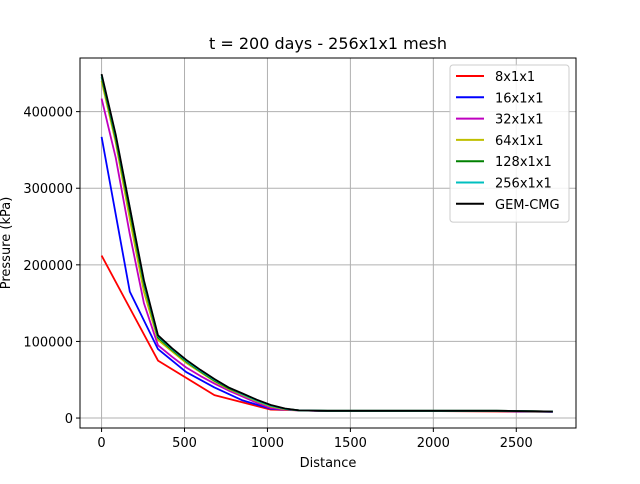 The width and height of the screenshot is (640, 484). What do you see at coordinates (519, 141) in the screenshot?
I see `legend-label: 64x1x1` at bounding box center [519, 141].